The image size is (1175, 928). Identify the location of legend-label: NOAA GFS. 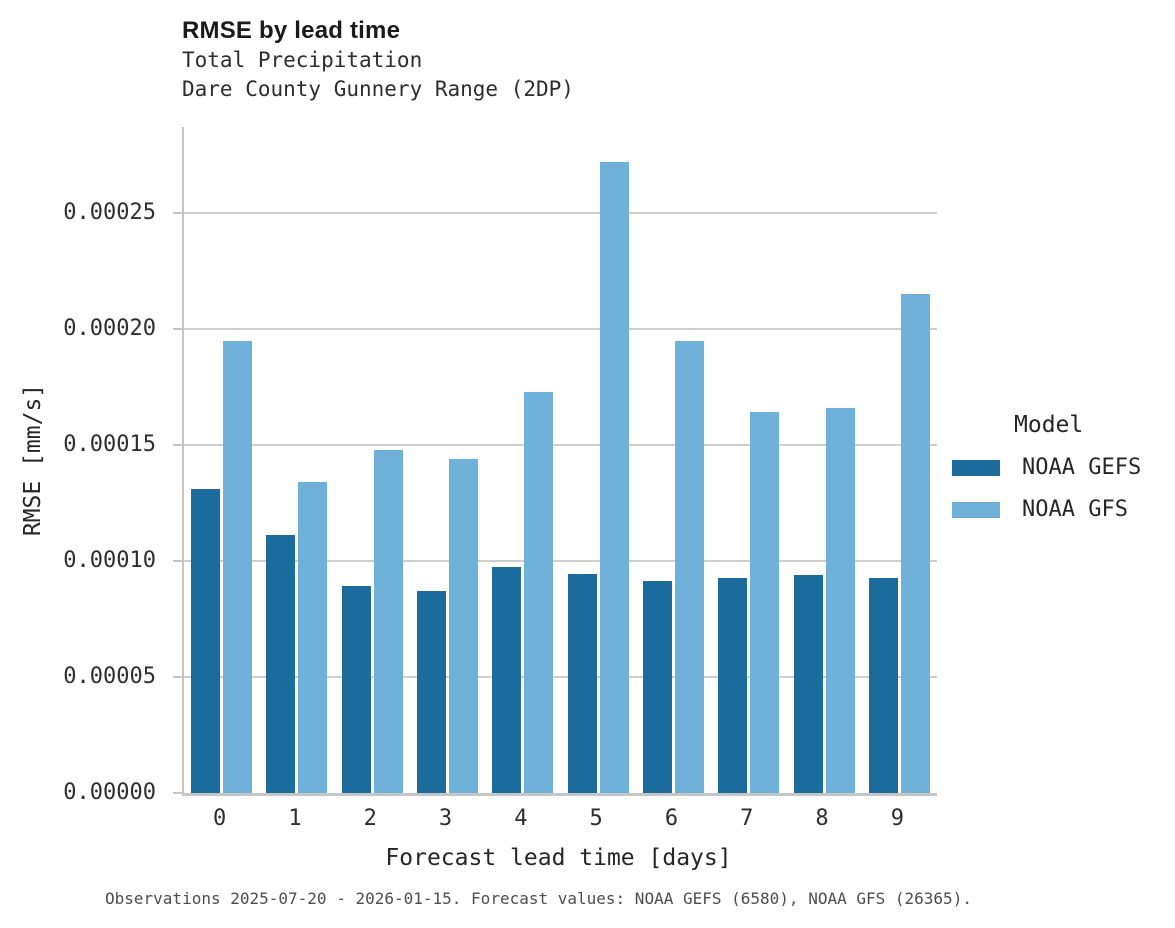
(1075, 509).